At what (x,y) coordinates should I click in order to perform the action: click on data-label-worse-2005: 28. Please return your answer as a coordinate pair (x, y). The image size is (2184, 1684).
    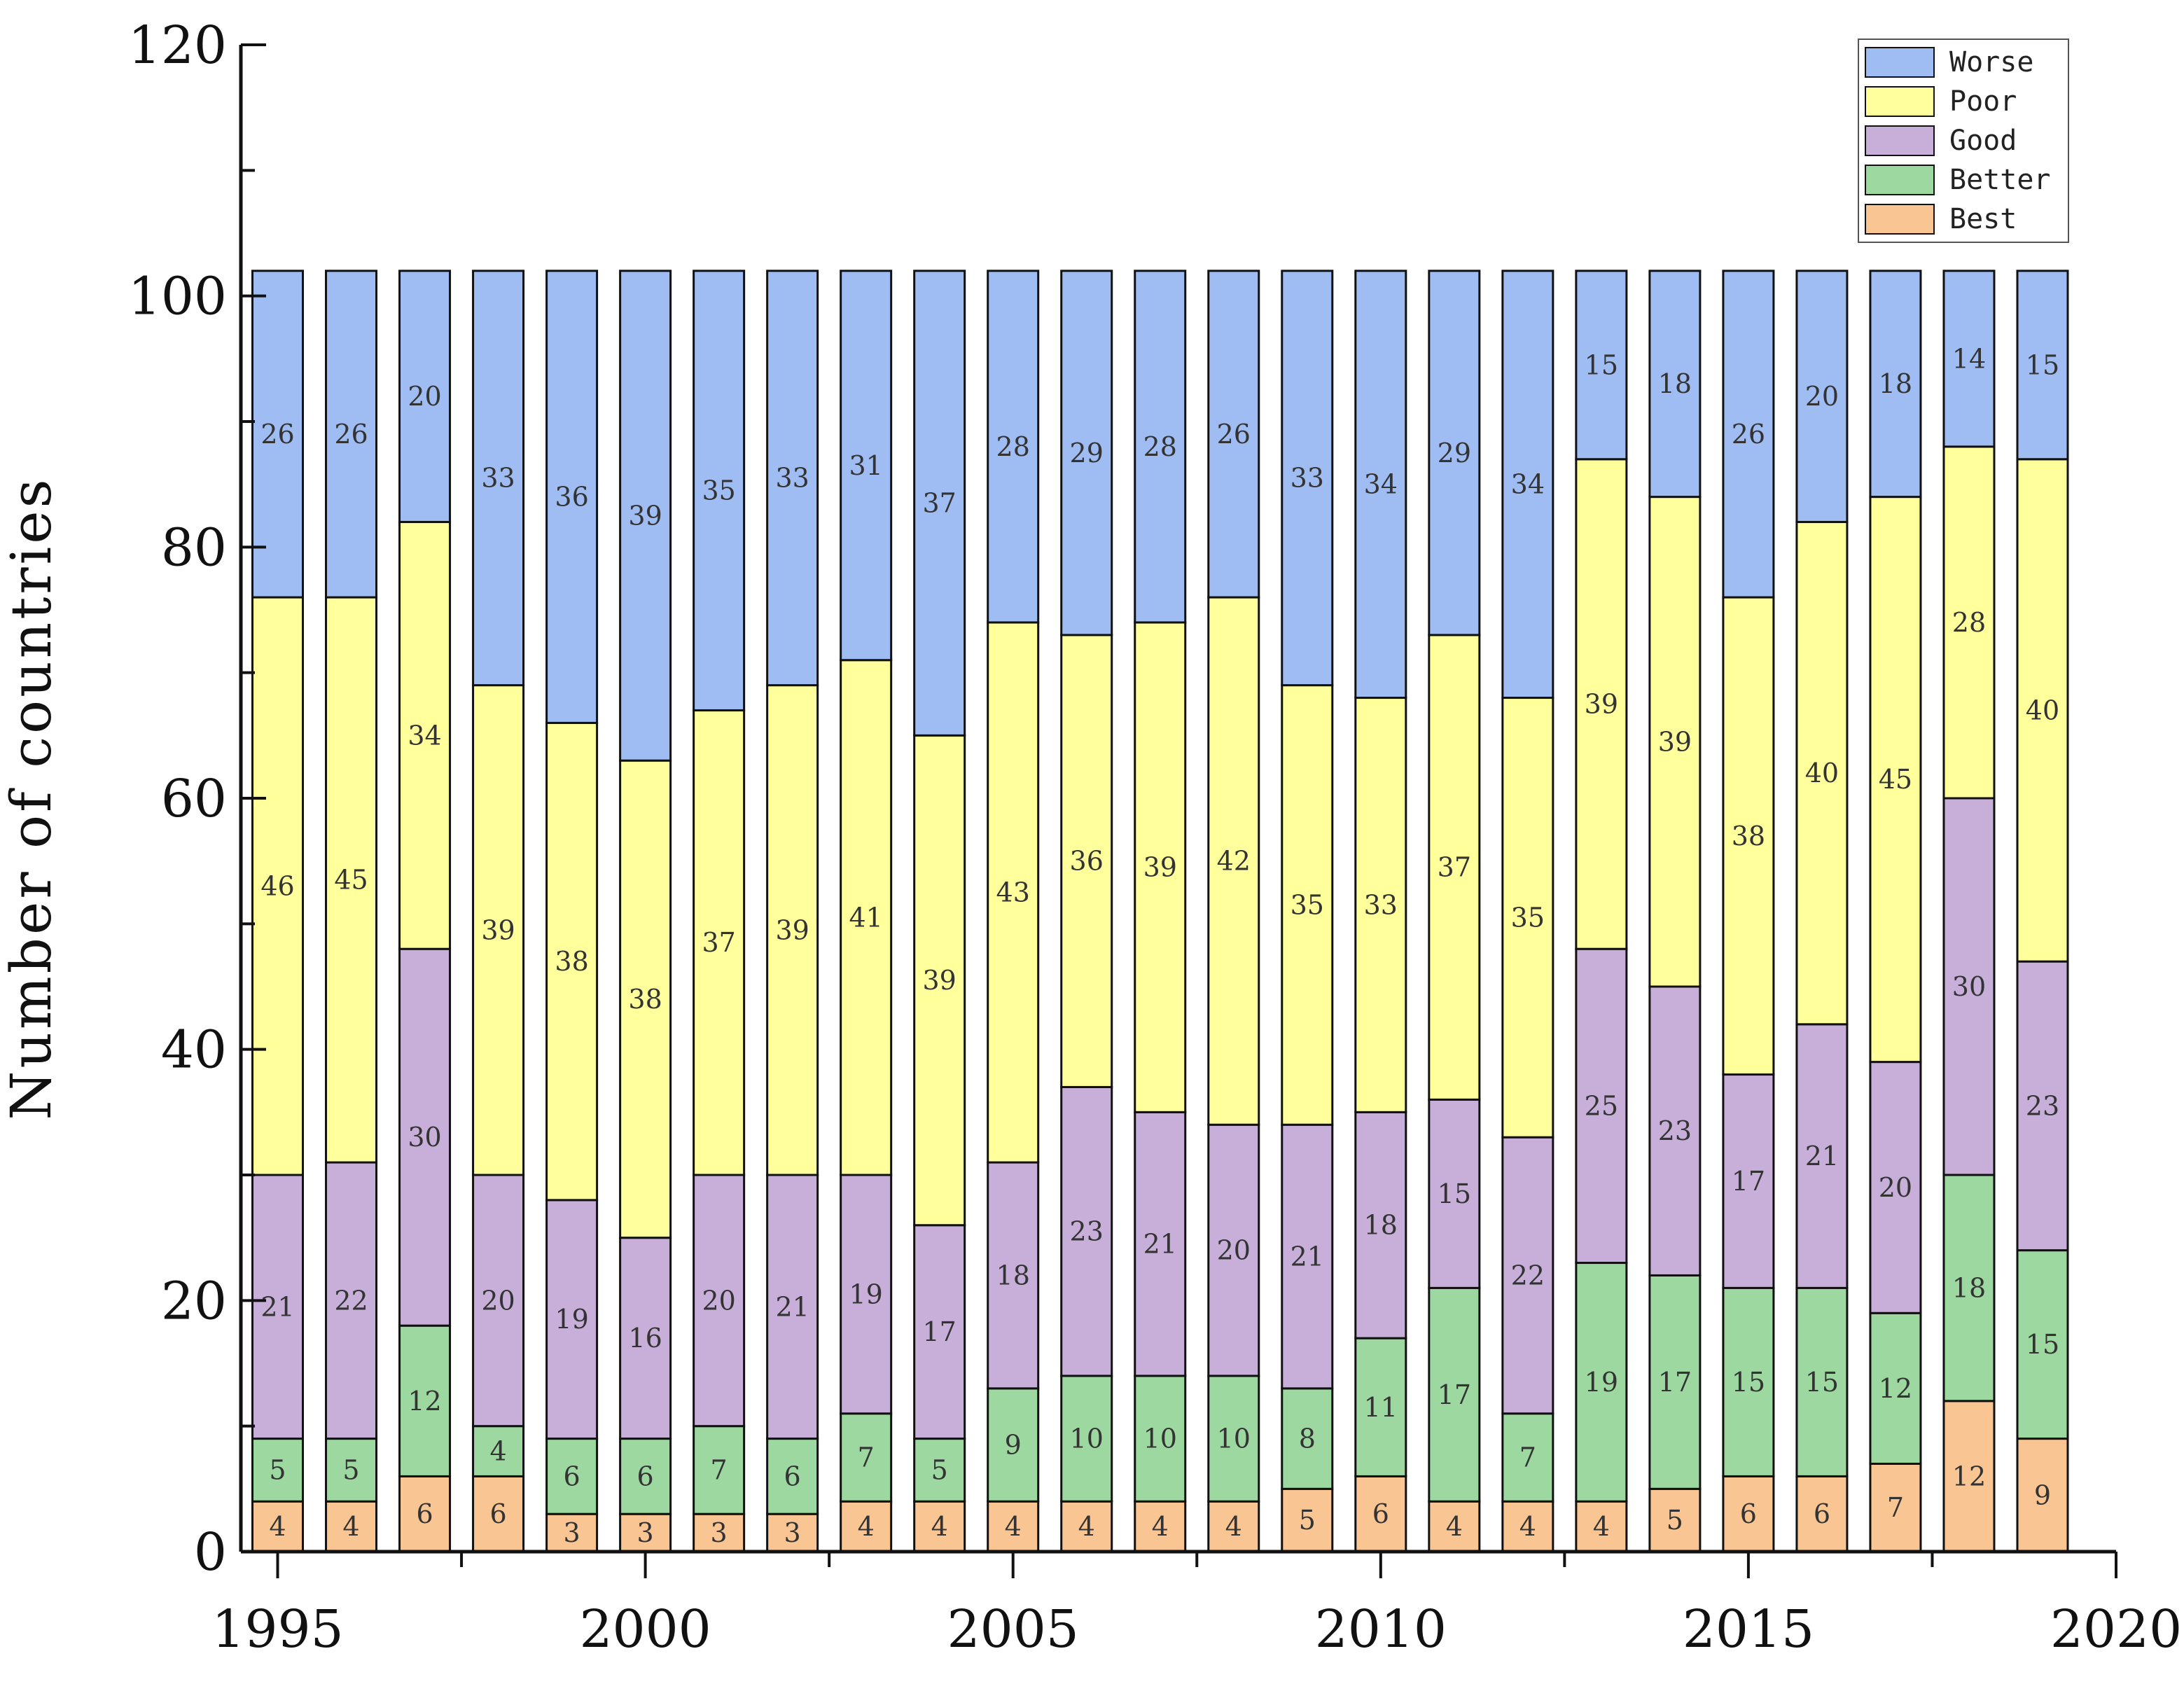
    Looking at the image, I should click on (1013, 446).